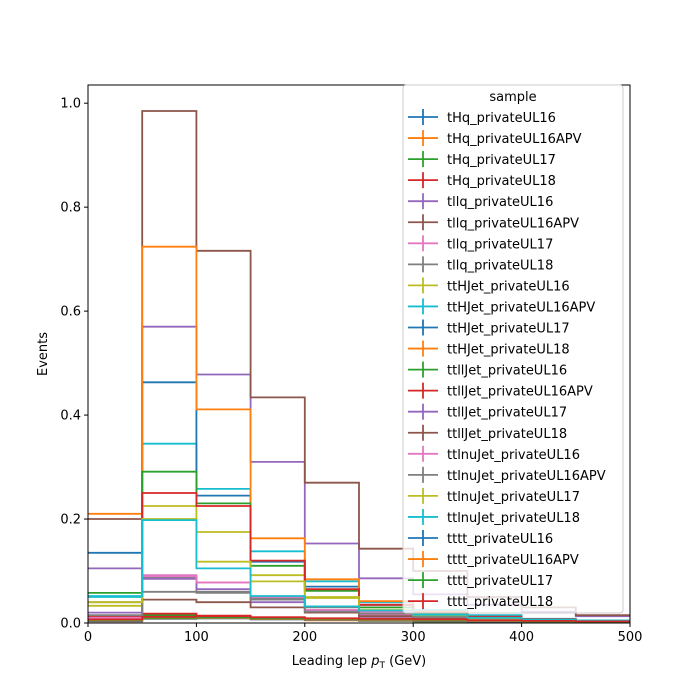  Describe the element at coordinates (508, 350) in the screenshot. I see `legend-label: ttHJet_privateUL18` at that location.